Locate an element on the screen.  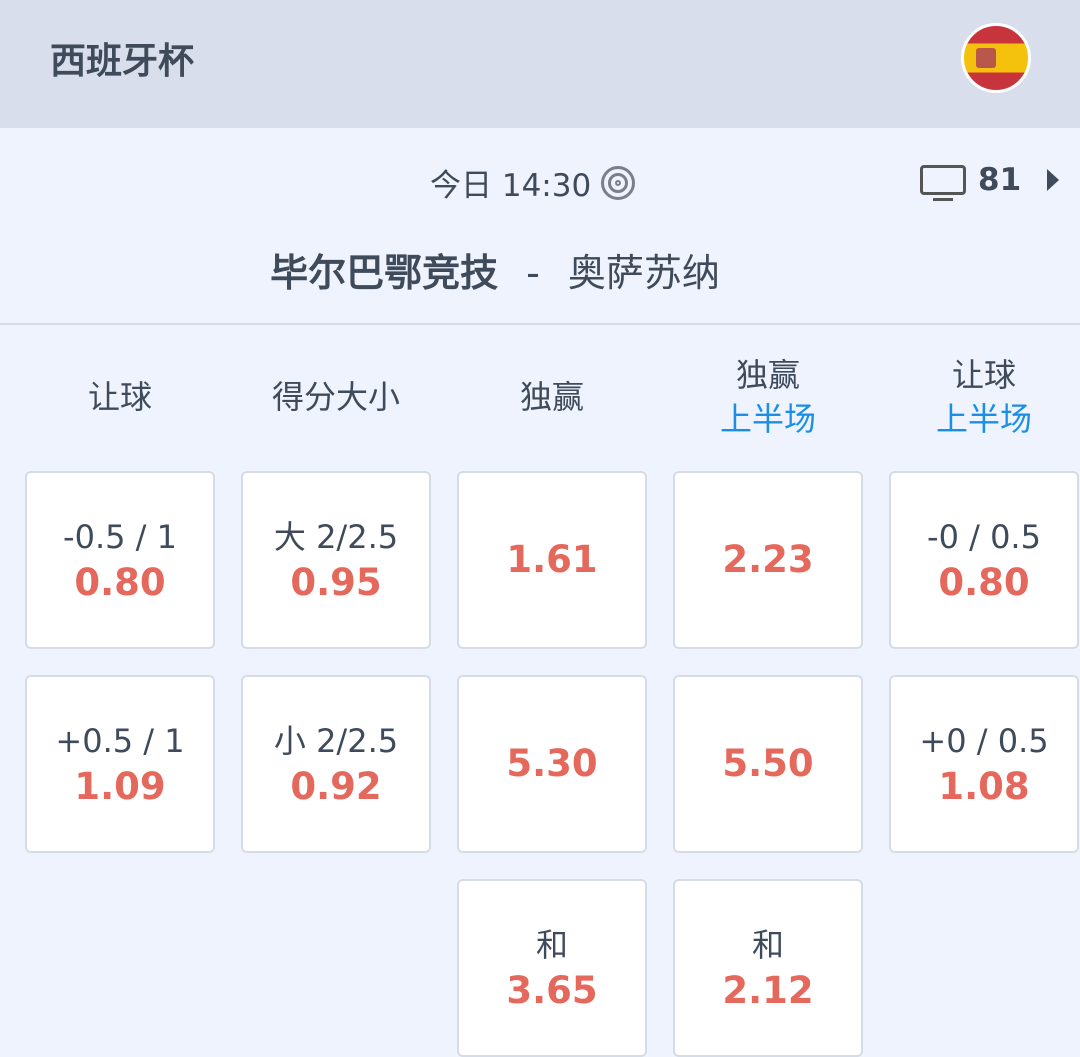
odds-value: 2.12 is located at coordinates (768, 990).